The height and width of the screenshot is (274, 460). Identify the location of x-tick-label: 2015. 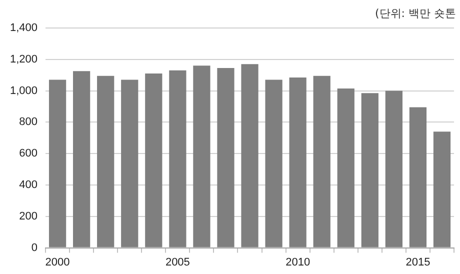
(418, 262).